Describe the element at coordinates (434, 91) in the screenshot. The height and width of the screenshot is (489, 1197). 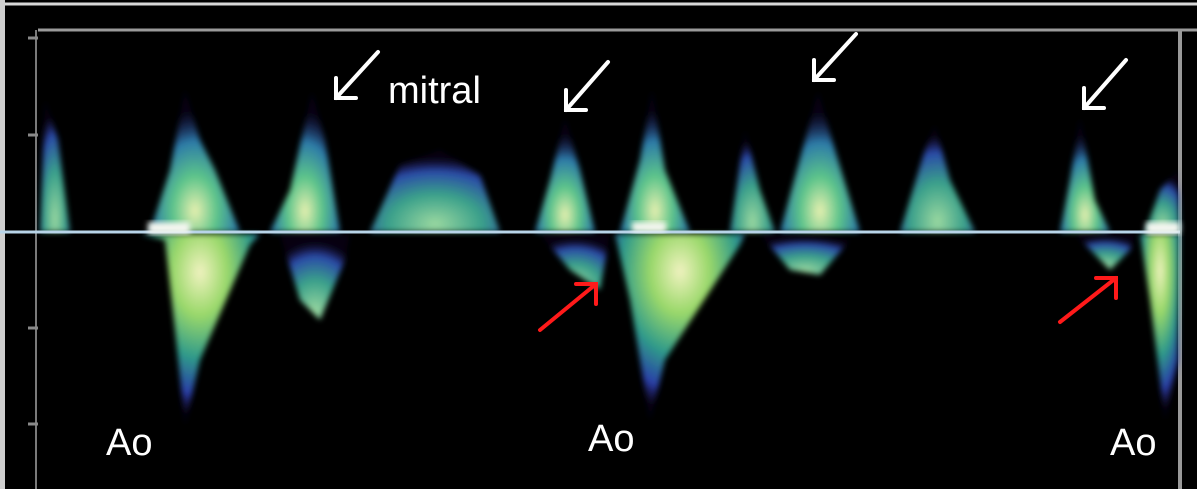
I see `mitral-label: mitral` at that location.